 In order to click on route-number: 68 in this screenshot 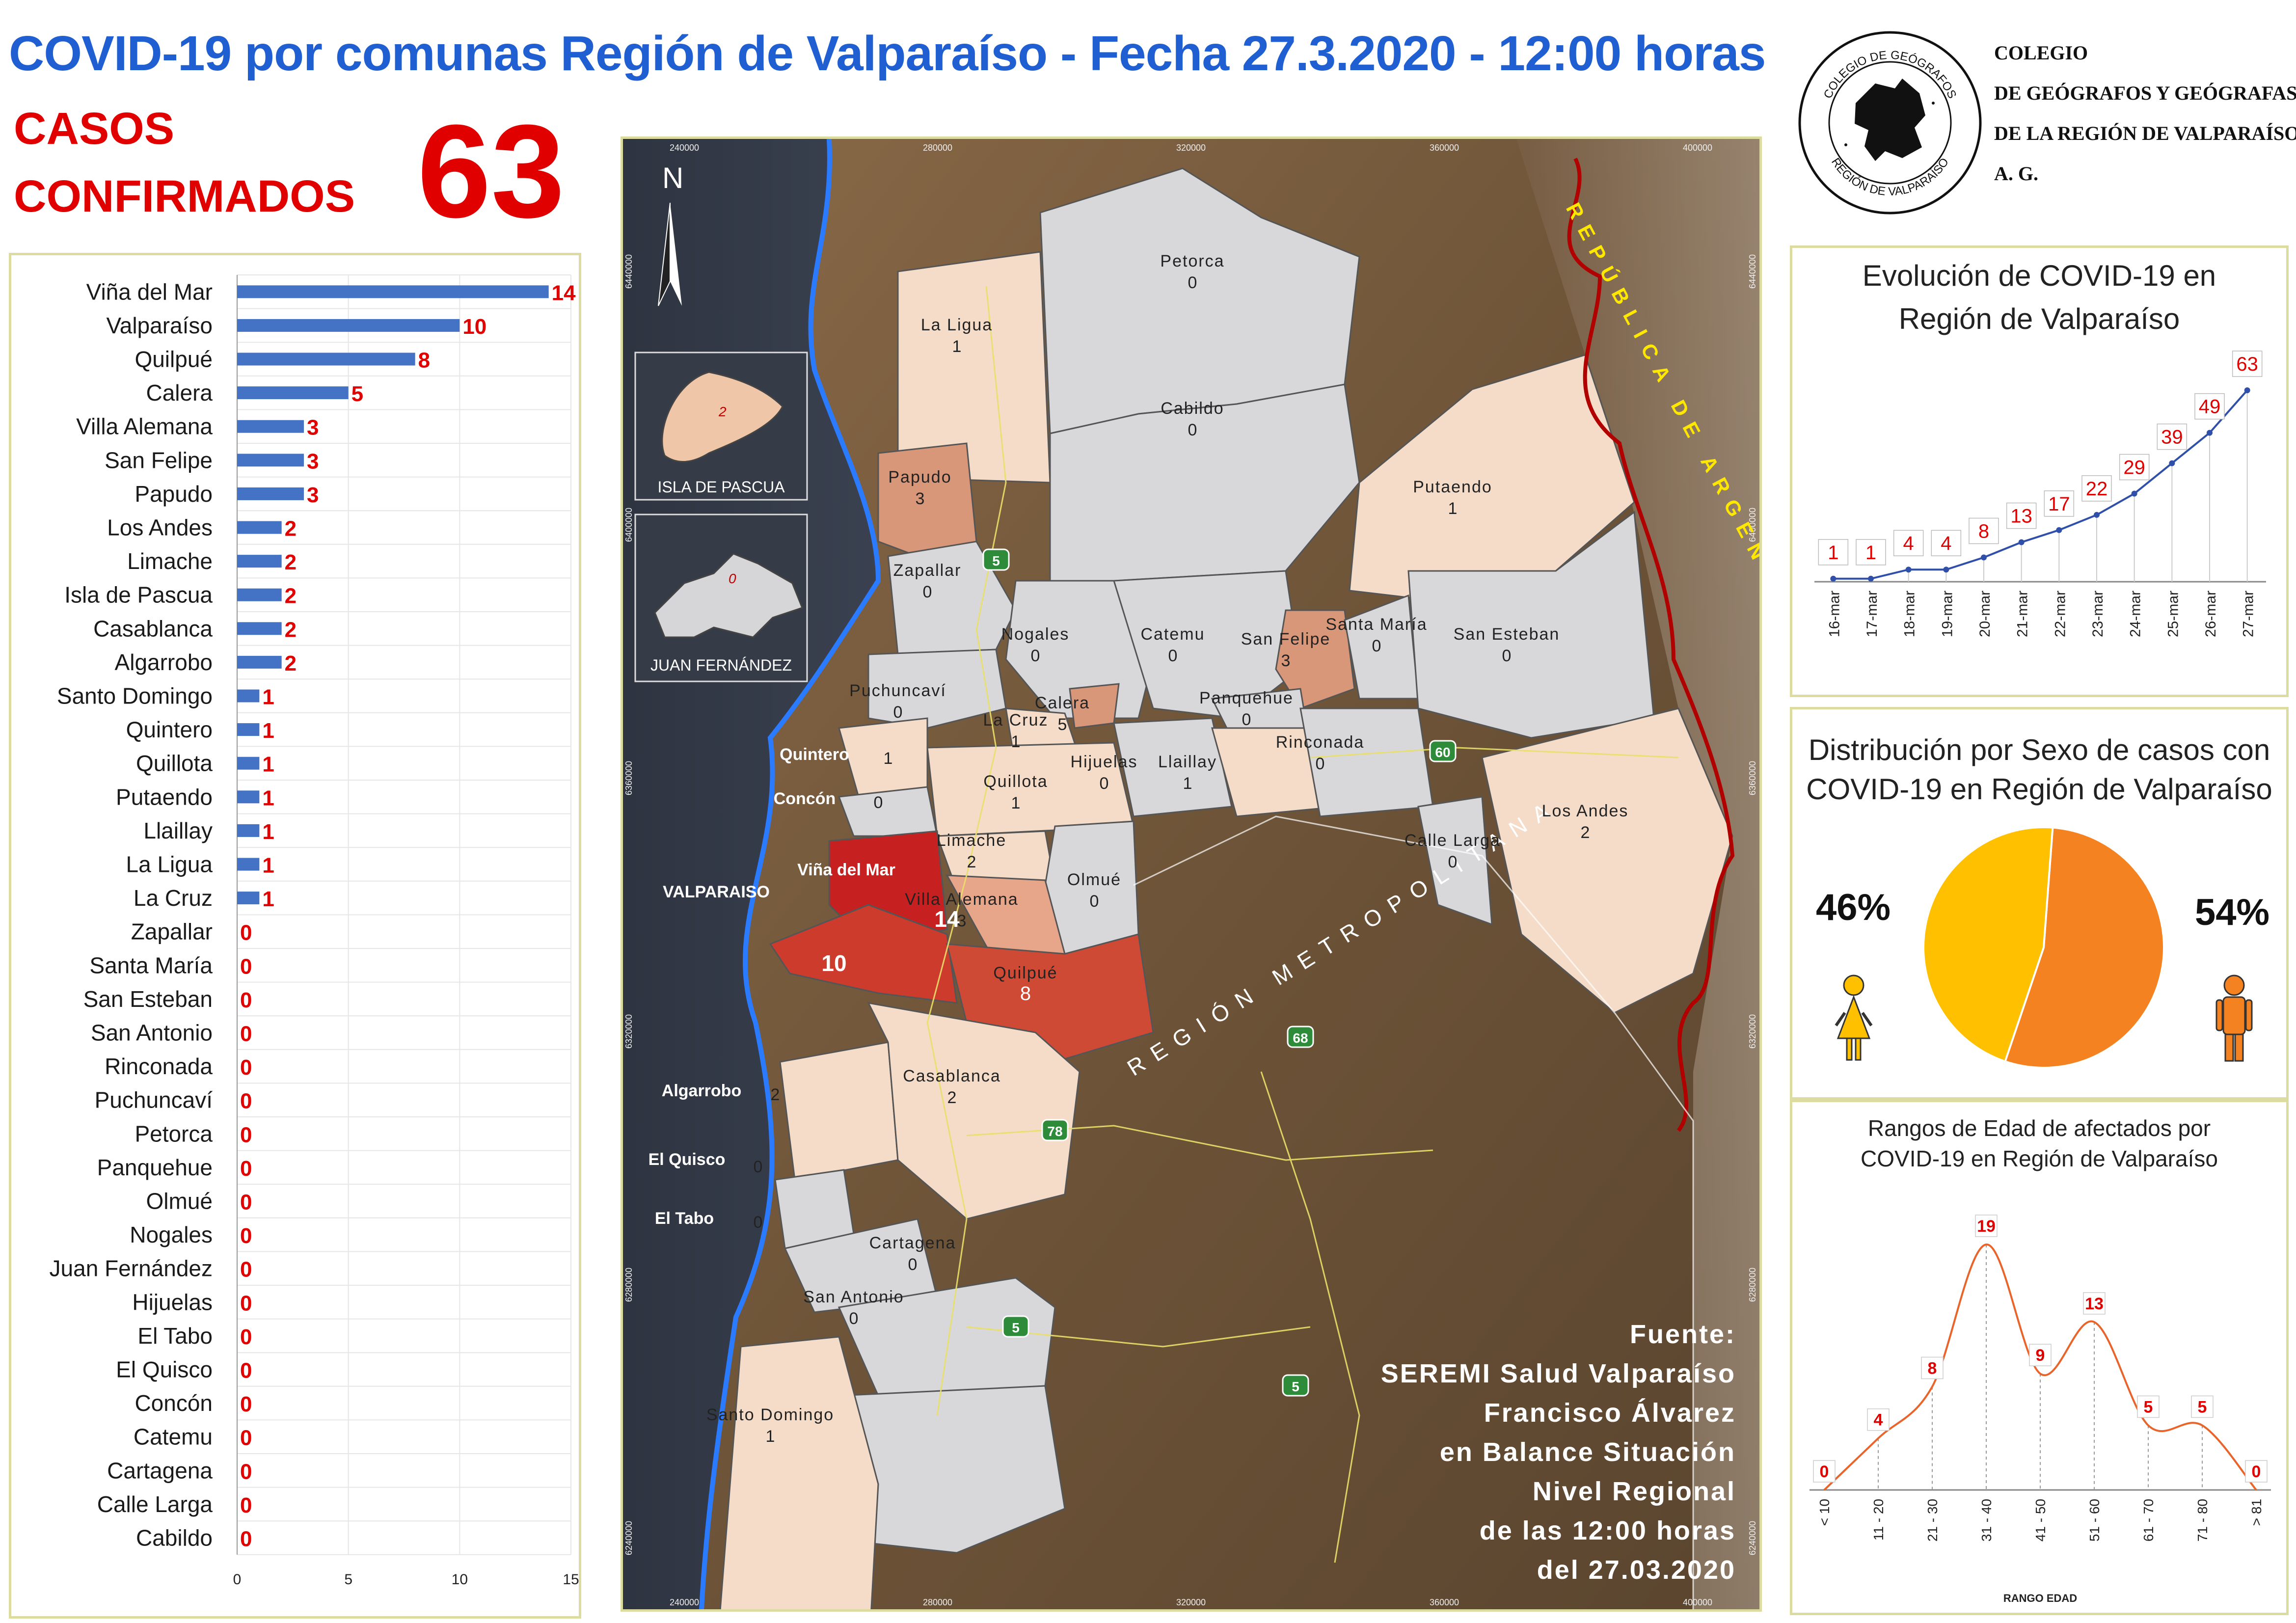, I will do `click(1300, 1038)`.